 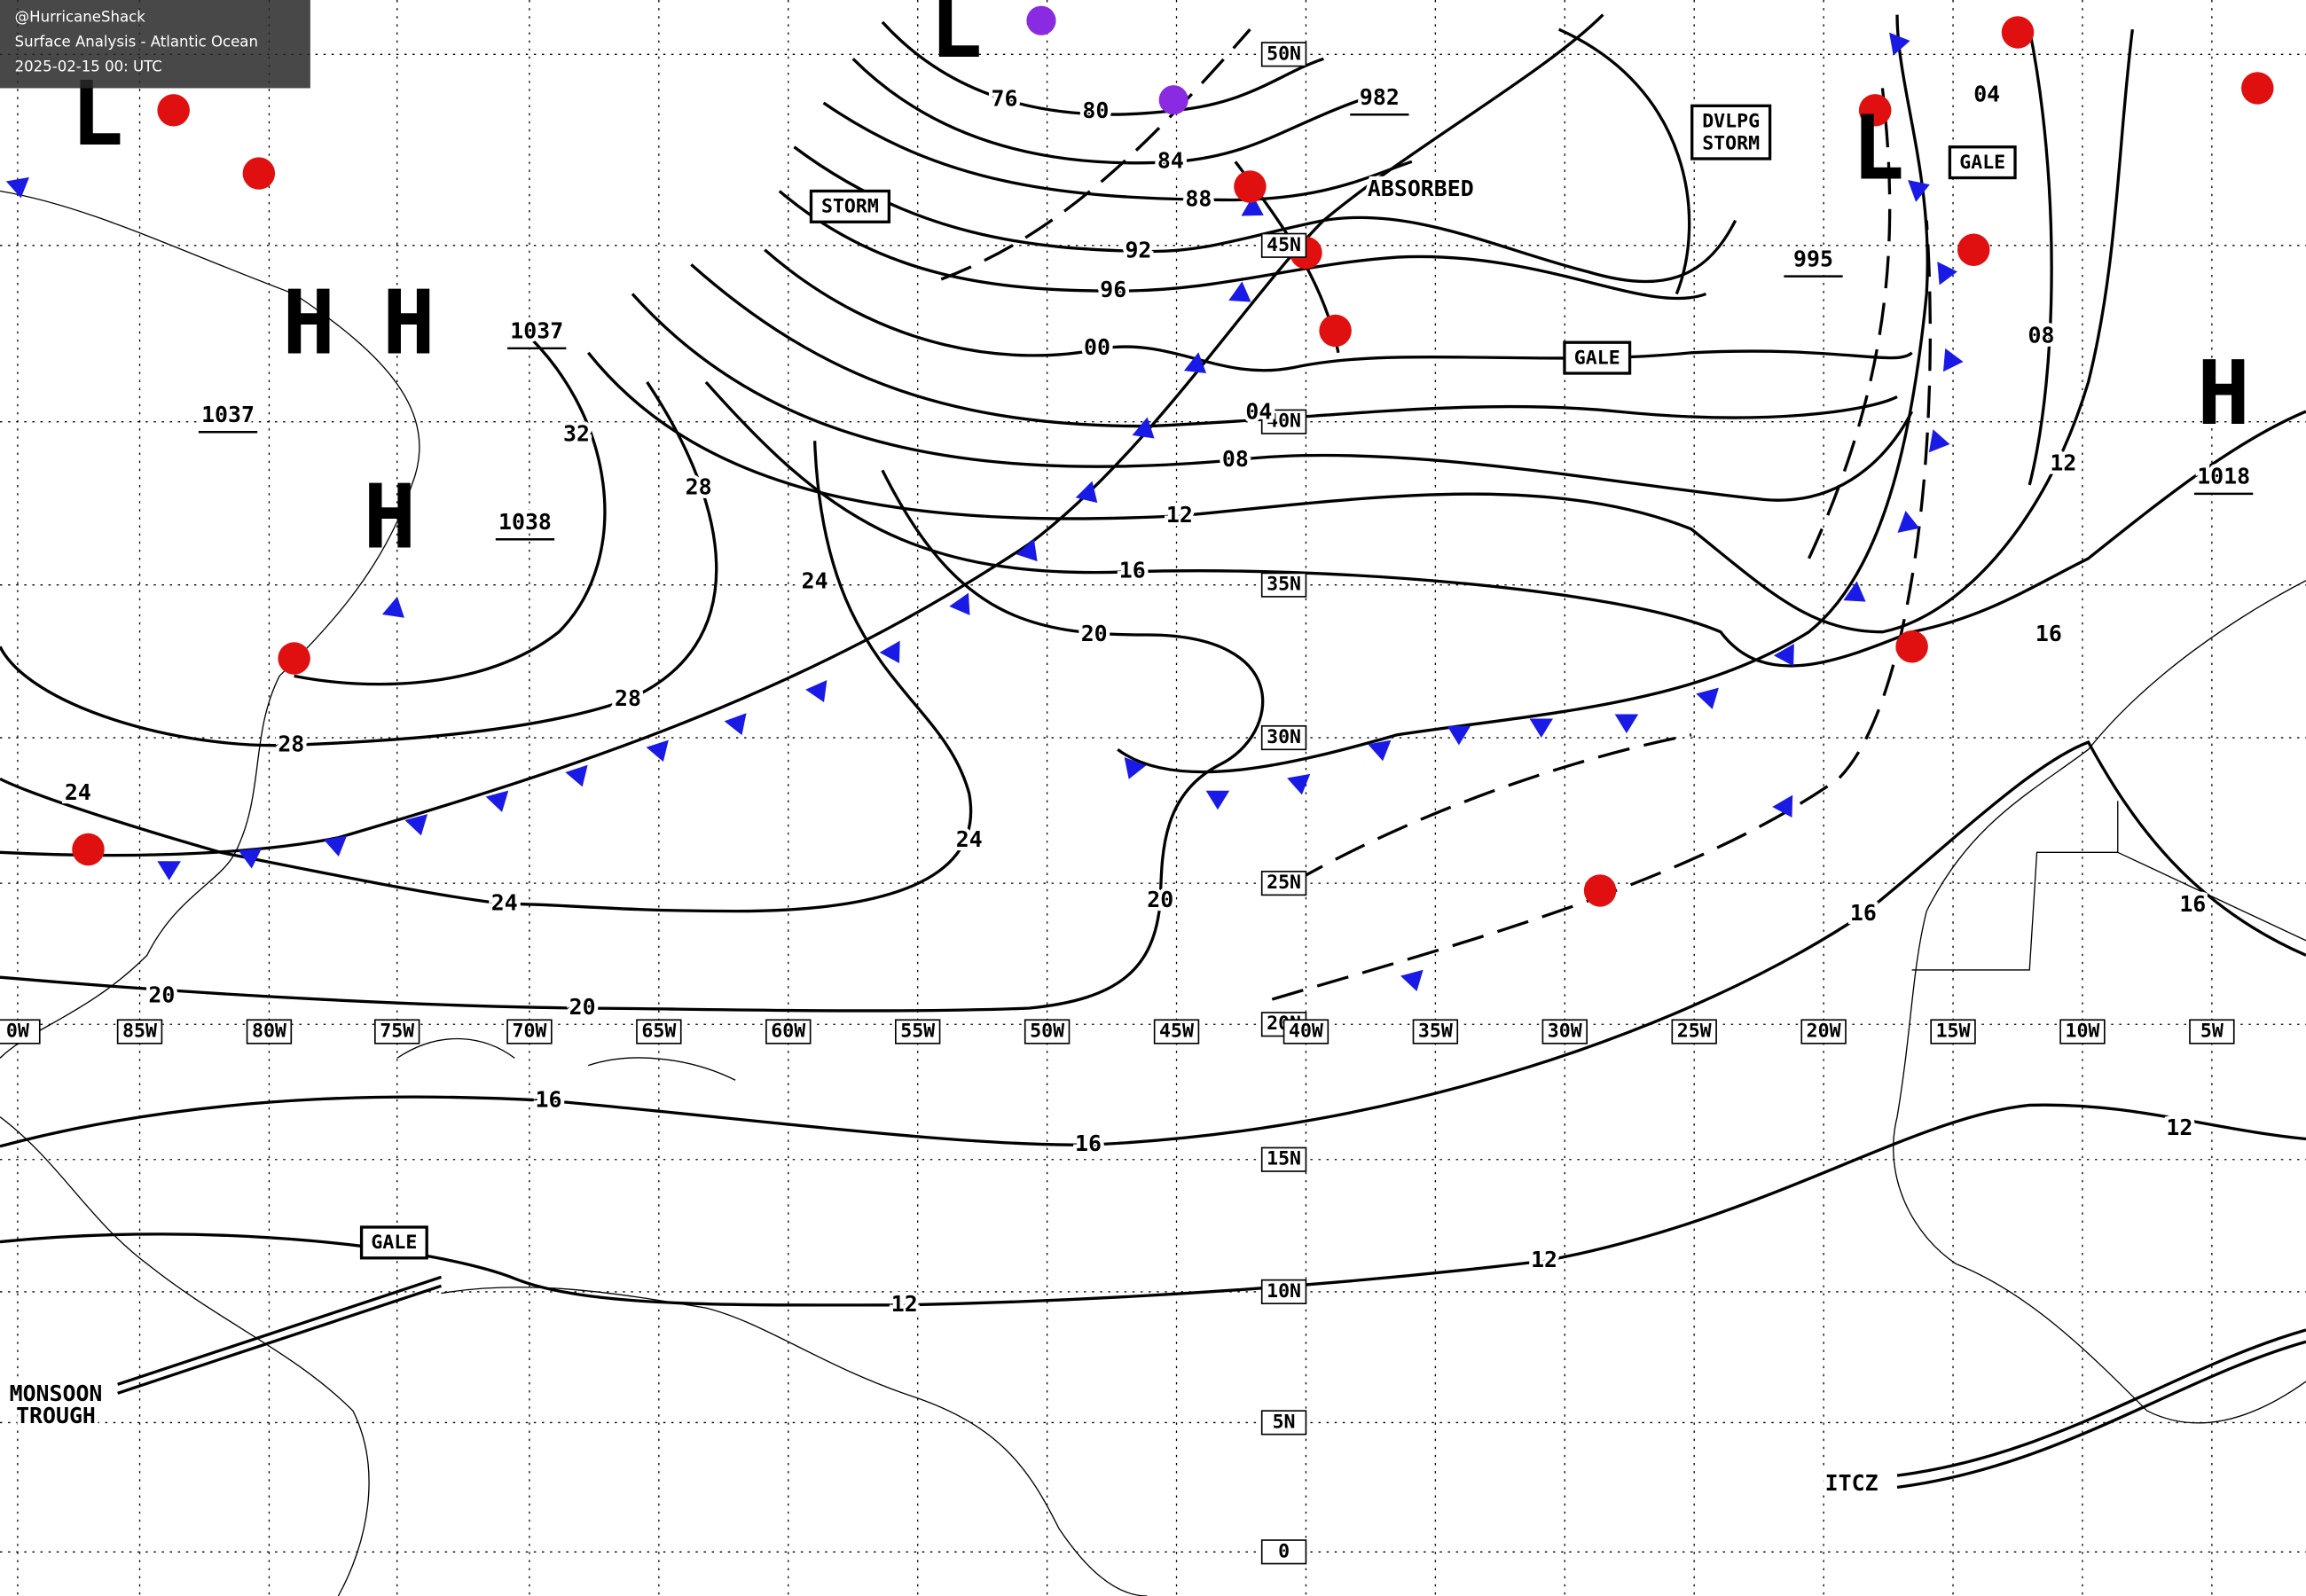 What do you see at coordinates (1284, 245) in the screenshot?
I see `latitude-label: 45N` at bounding box center [1284, 245].